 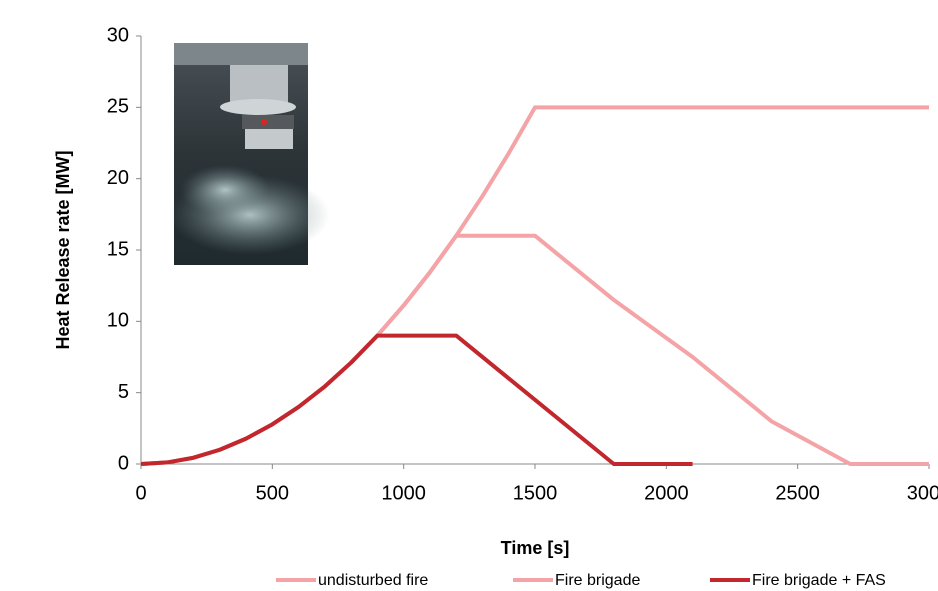 I want to click on series-line, so click(x=416, y=399).